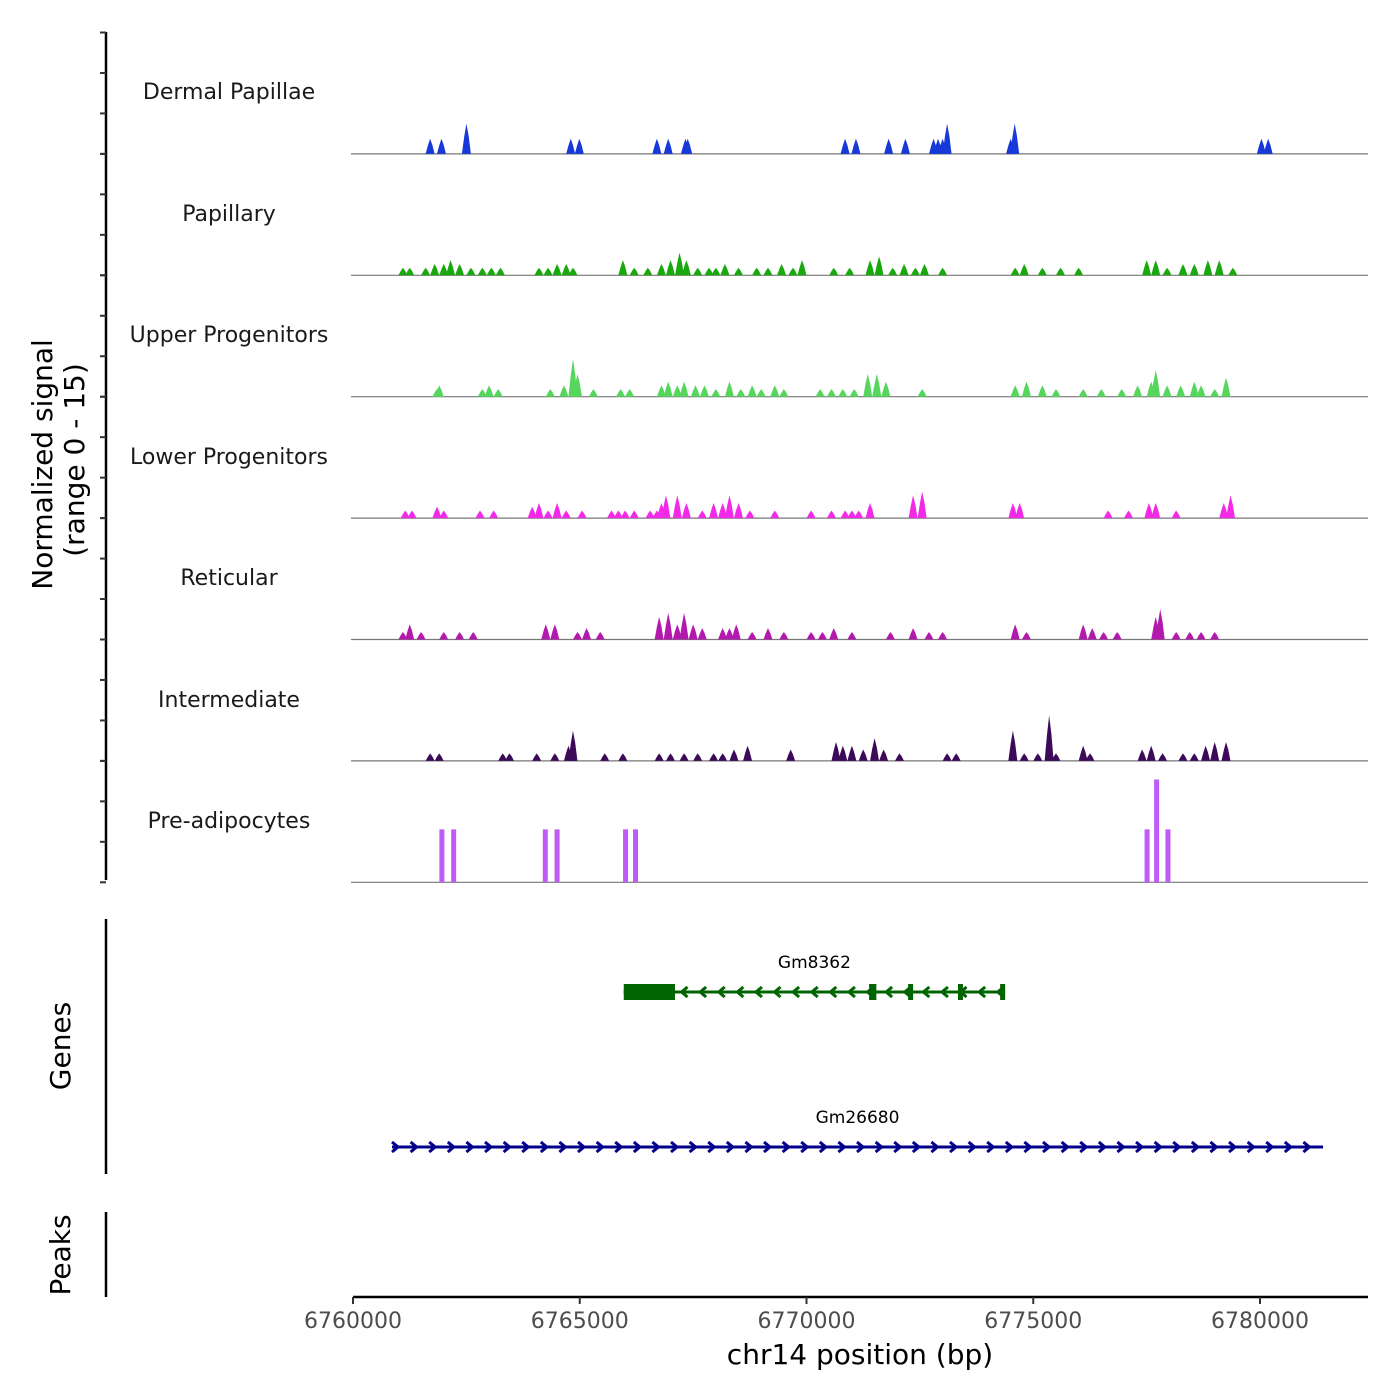  I want to click on gene-track, so click(857, 1069).